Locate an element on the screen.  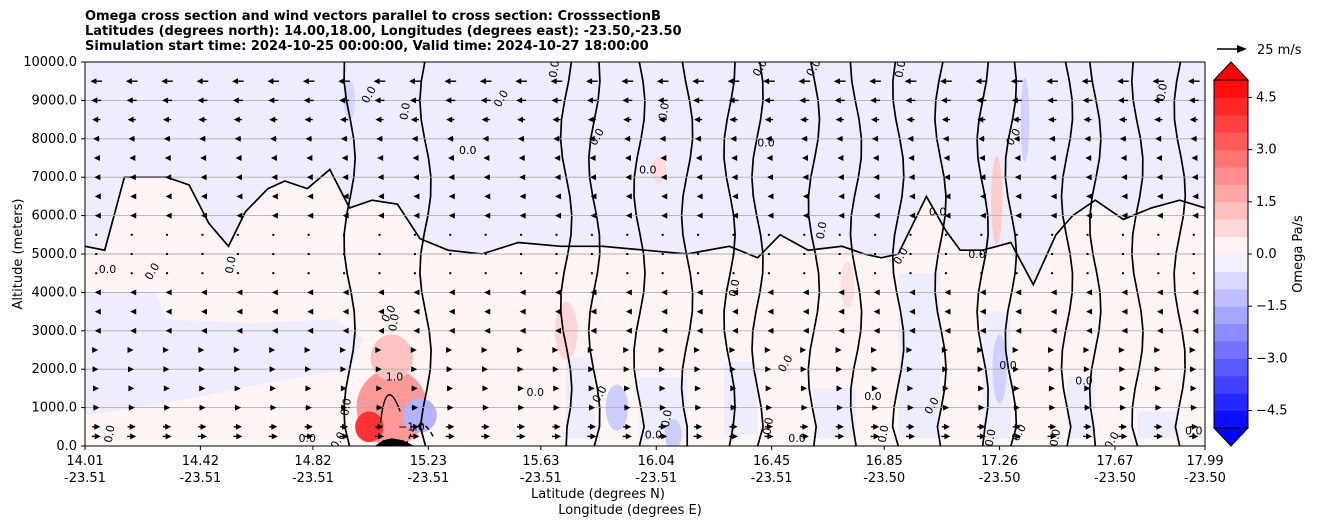
colorbar-bin is located at coordinates (1231, 228).